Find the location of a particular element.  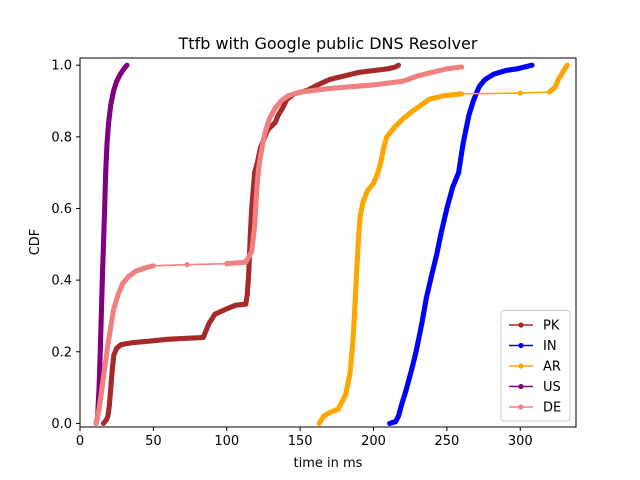

legend-label: US is located at coordinates (552, 387).